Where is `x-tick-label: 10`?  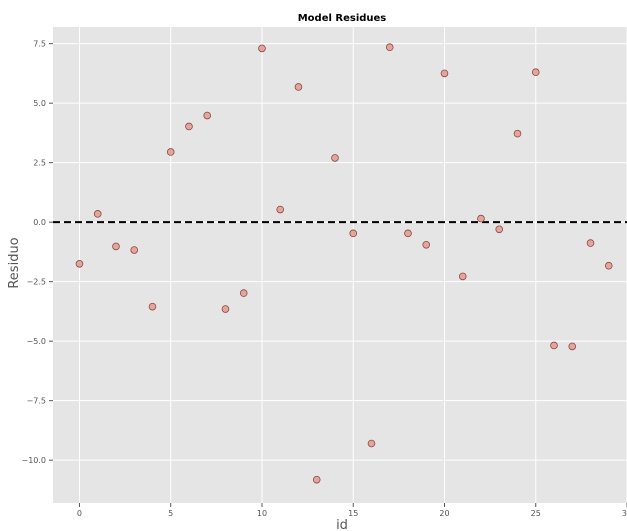
x-tick-label: 10 is located at coordinates (262, 513).